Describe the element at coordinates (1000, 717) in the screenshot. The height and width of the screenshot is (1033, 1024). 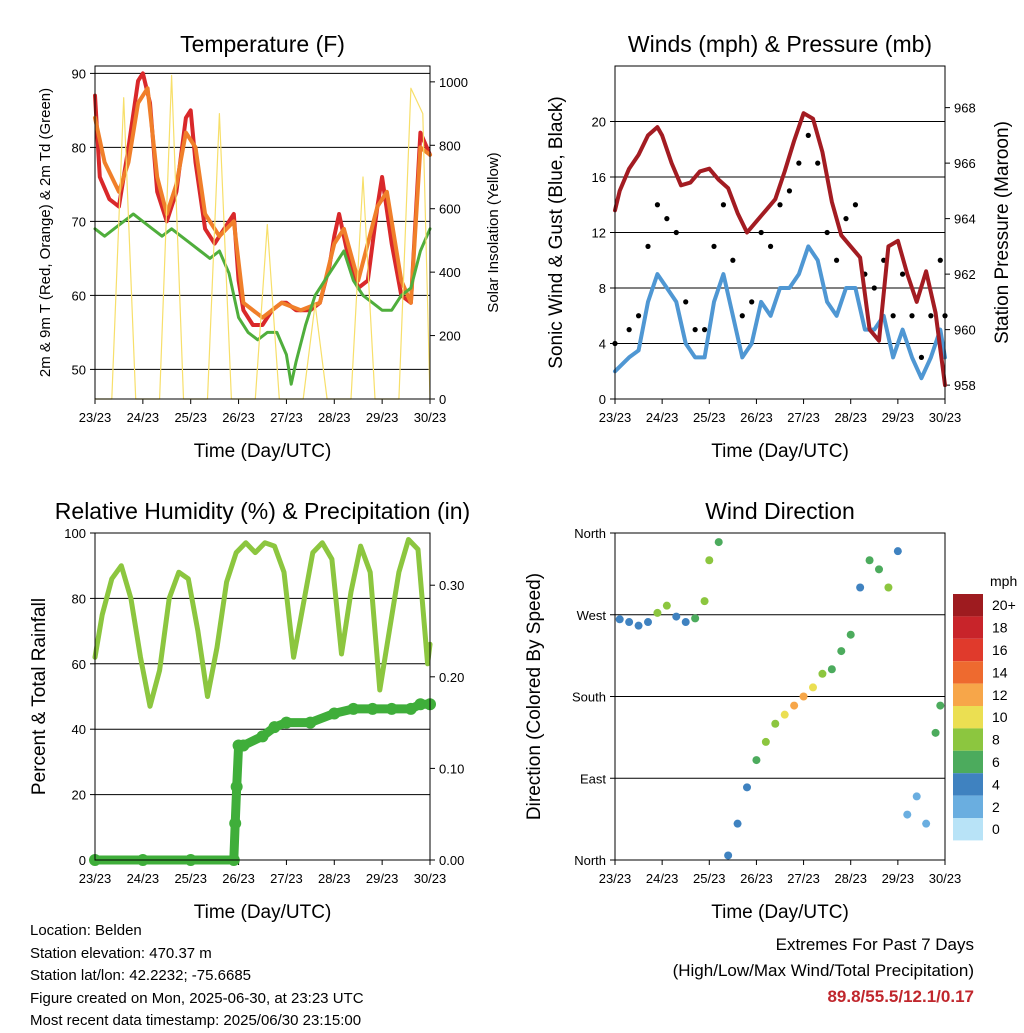
I see `speed-legend-label: 10` at that location.